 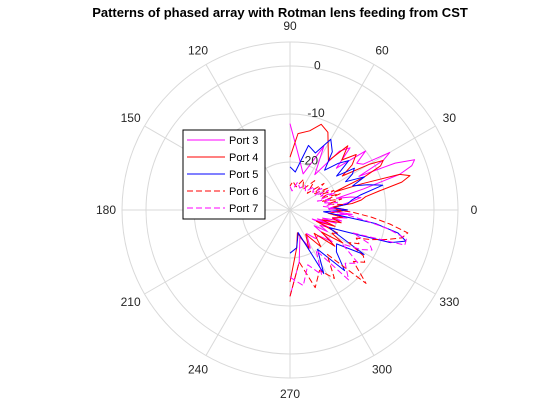 What do you see at coordinates (106, 210) in the screenshot?
I see `angle-tick-label: 180` at bounding box center [106, 210].